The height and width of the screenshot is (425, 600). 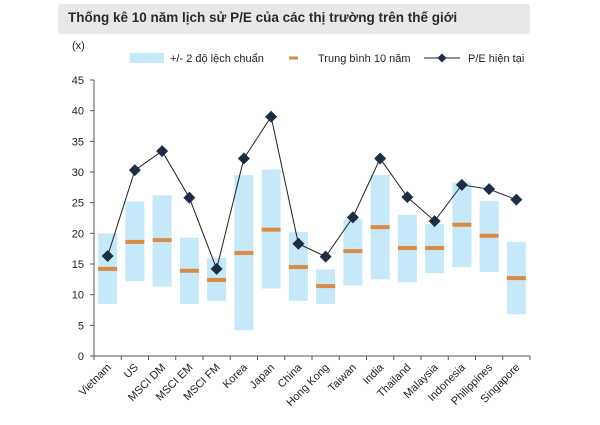 What do you see at coordinates (298, 243) in the screenshot?
I see `pe-point-china` at bounding box center [298, 243].